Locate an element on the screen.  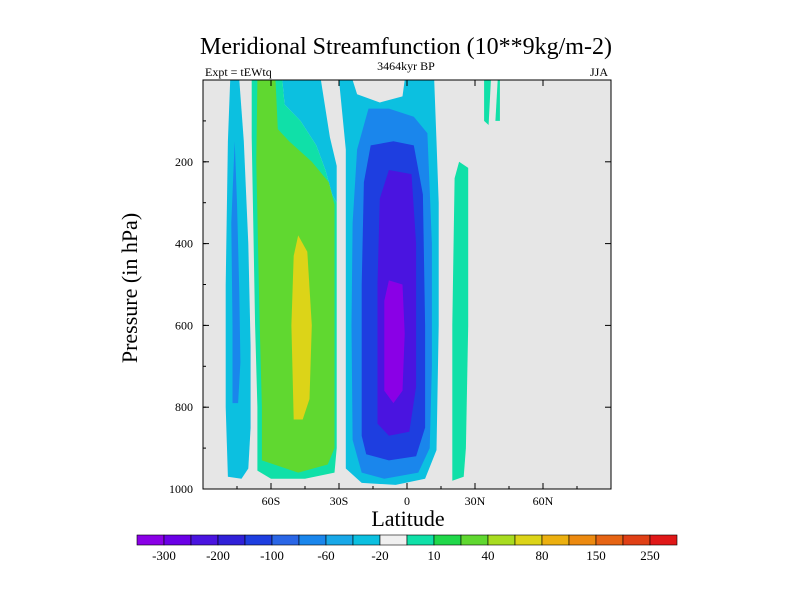
colorbar-label: -60 is located at coordinates (325, 555).